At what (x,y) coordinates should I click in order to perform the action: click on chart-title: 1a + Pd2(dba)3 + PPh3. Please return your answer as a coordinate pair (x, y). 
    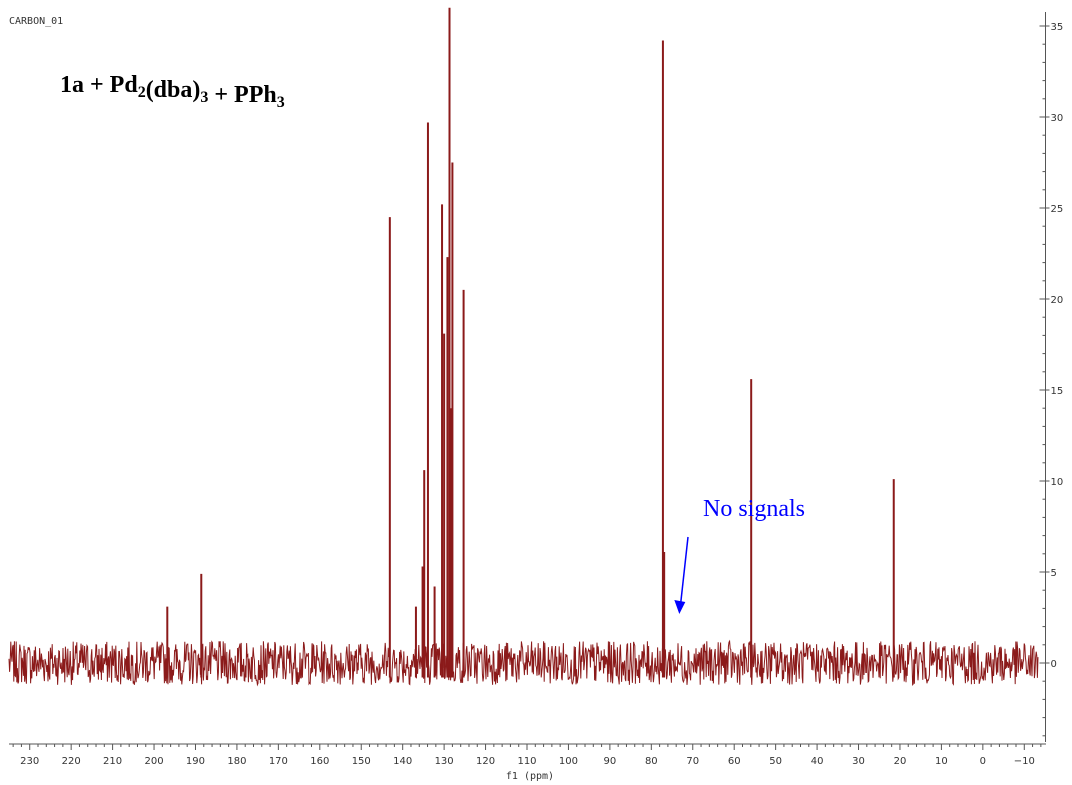
    Looking at the image, I should click on (172, 91).